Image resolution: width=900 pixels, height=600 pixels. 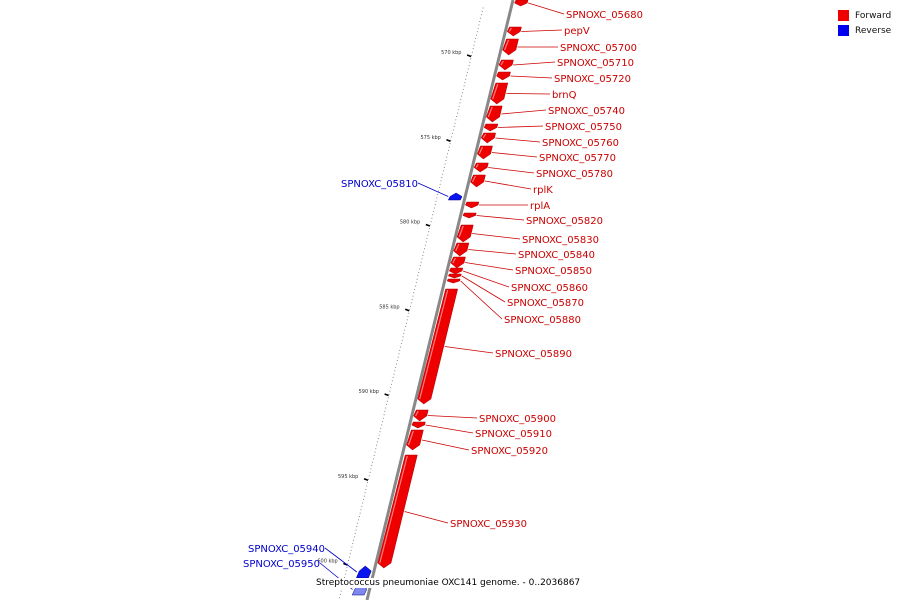 I want to click on gene-label: rplA, so click(x=540, y=206).